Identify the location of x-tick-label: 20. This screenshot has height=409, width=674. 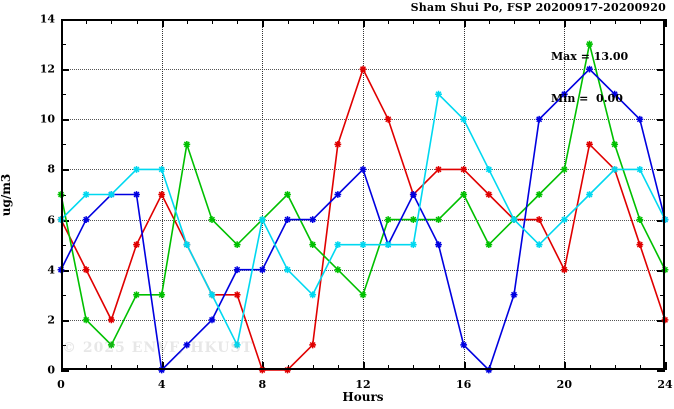
(564, 384).